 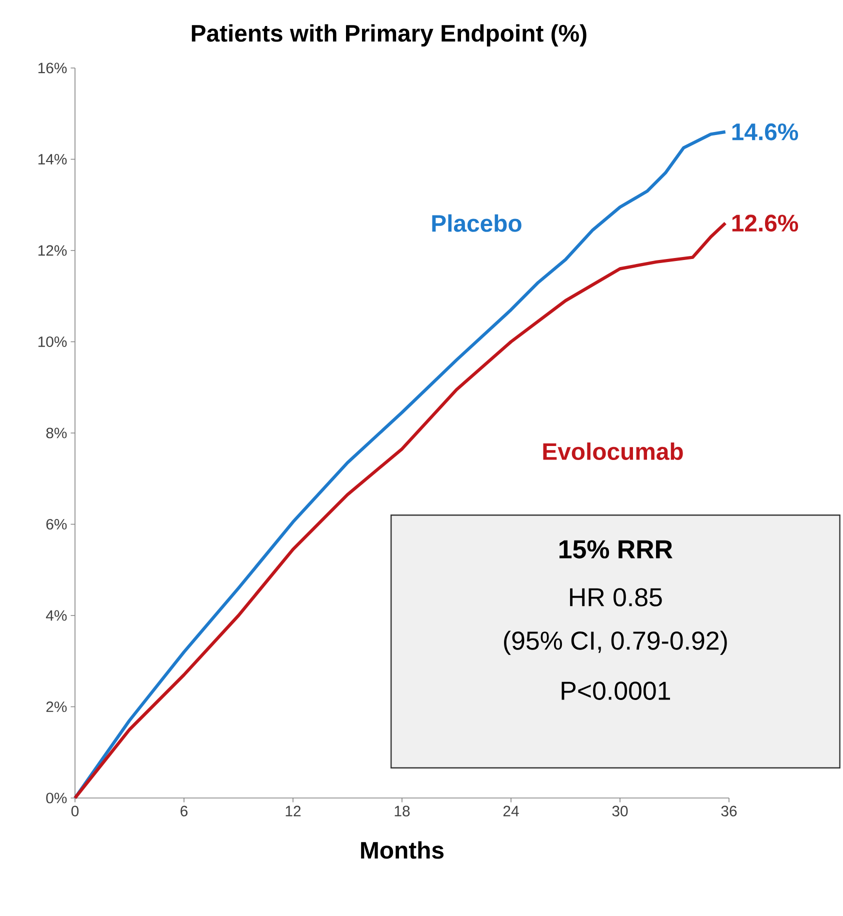 I want to click on annotation: (95% CI, 0.79-0.92), so click(x=615, y=642).